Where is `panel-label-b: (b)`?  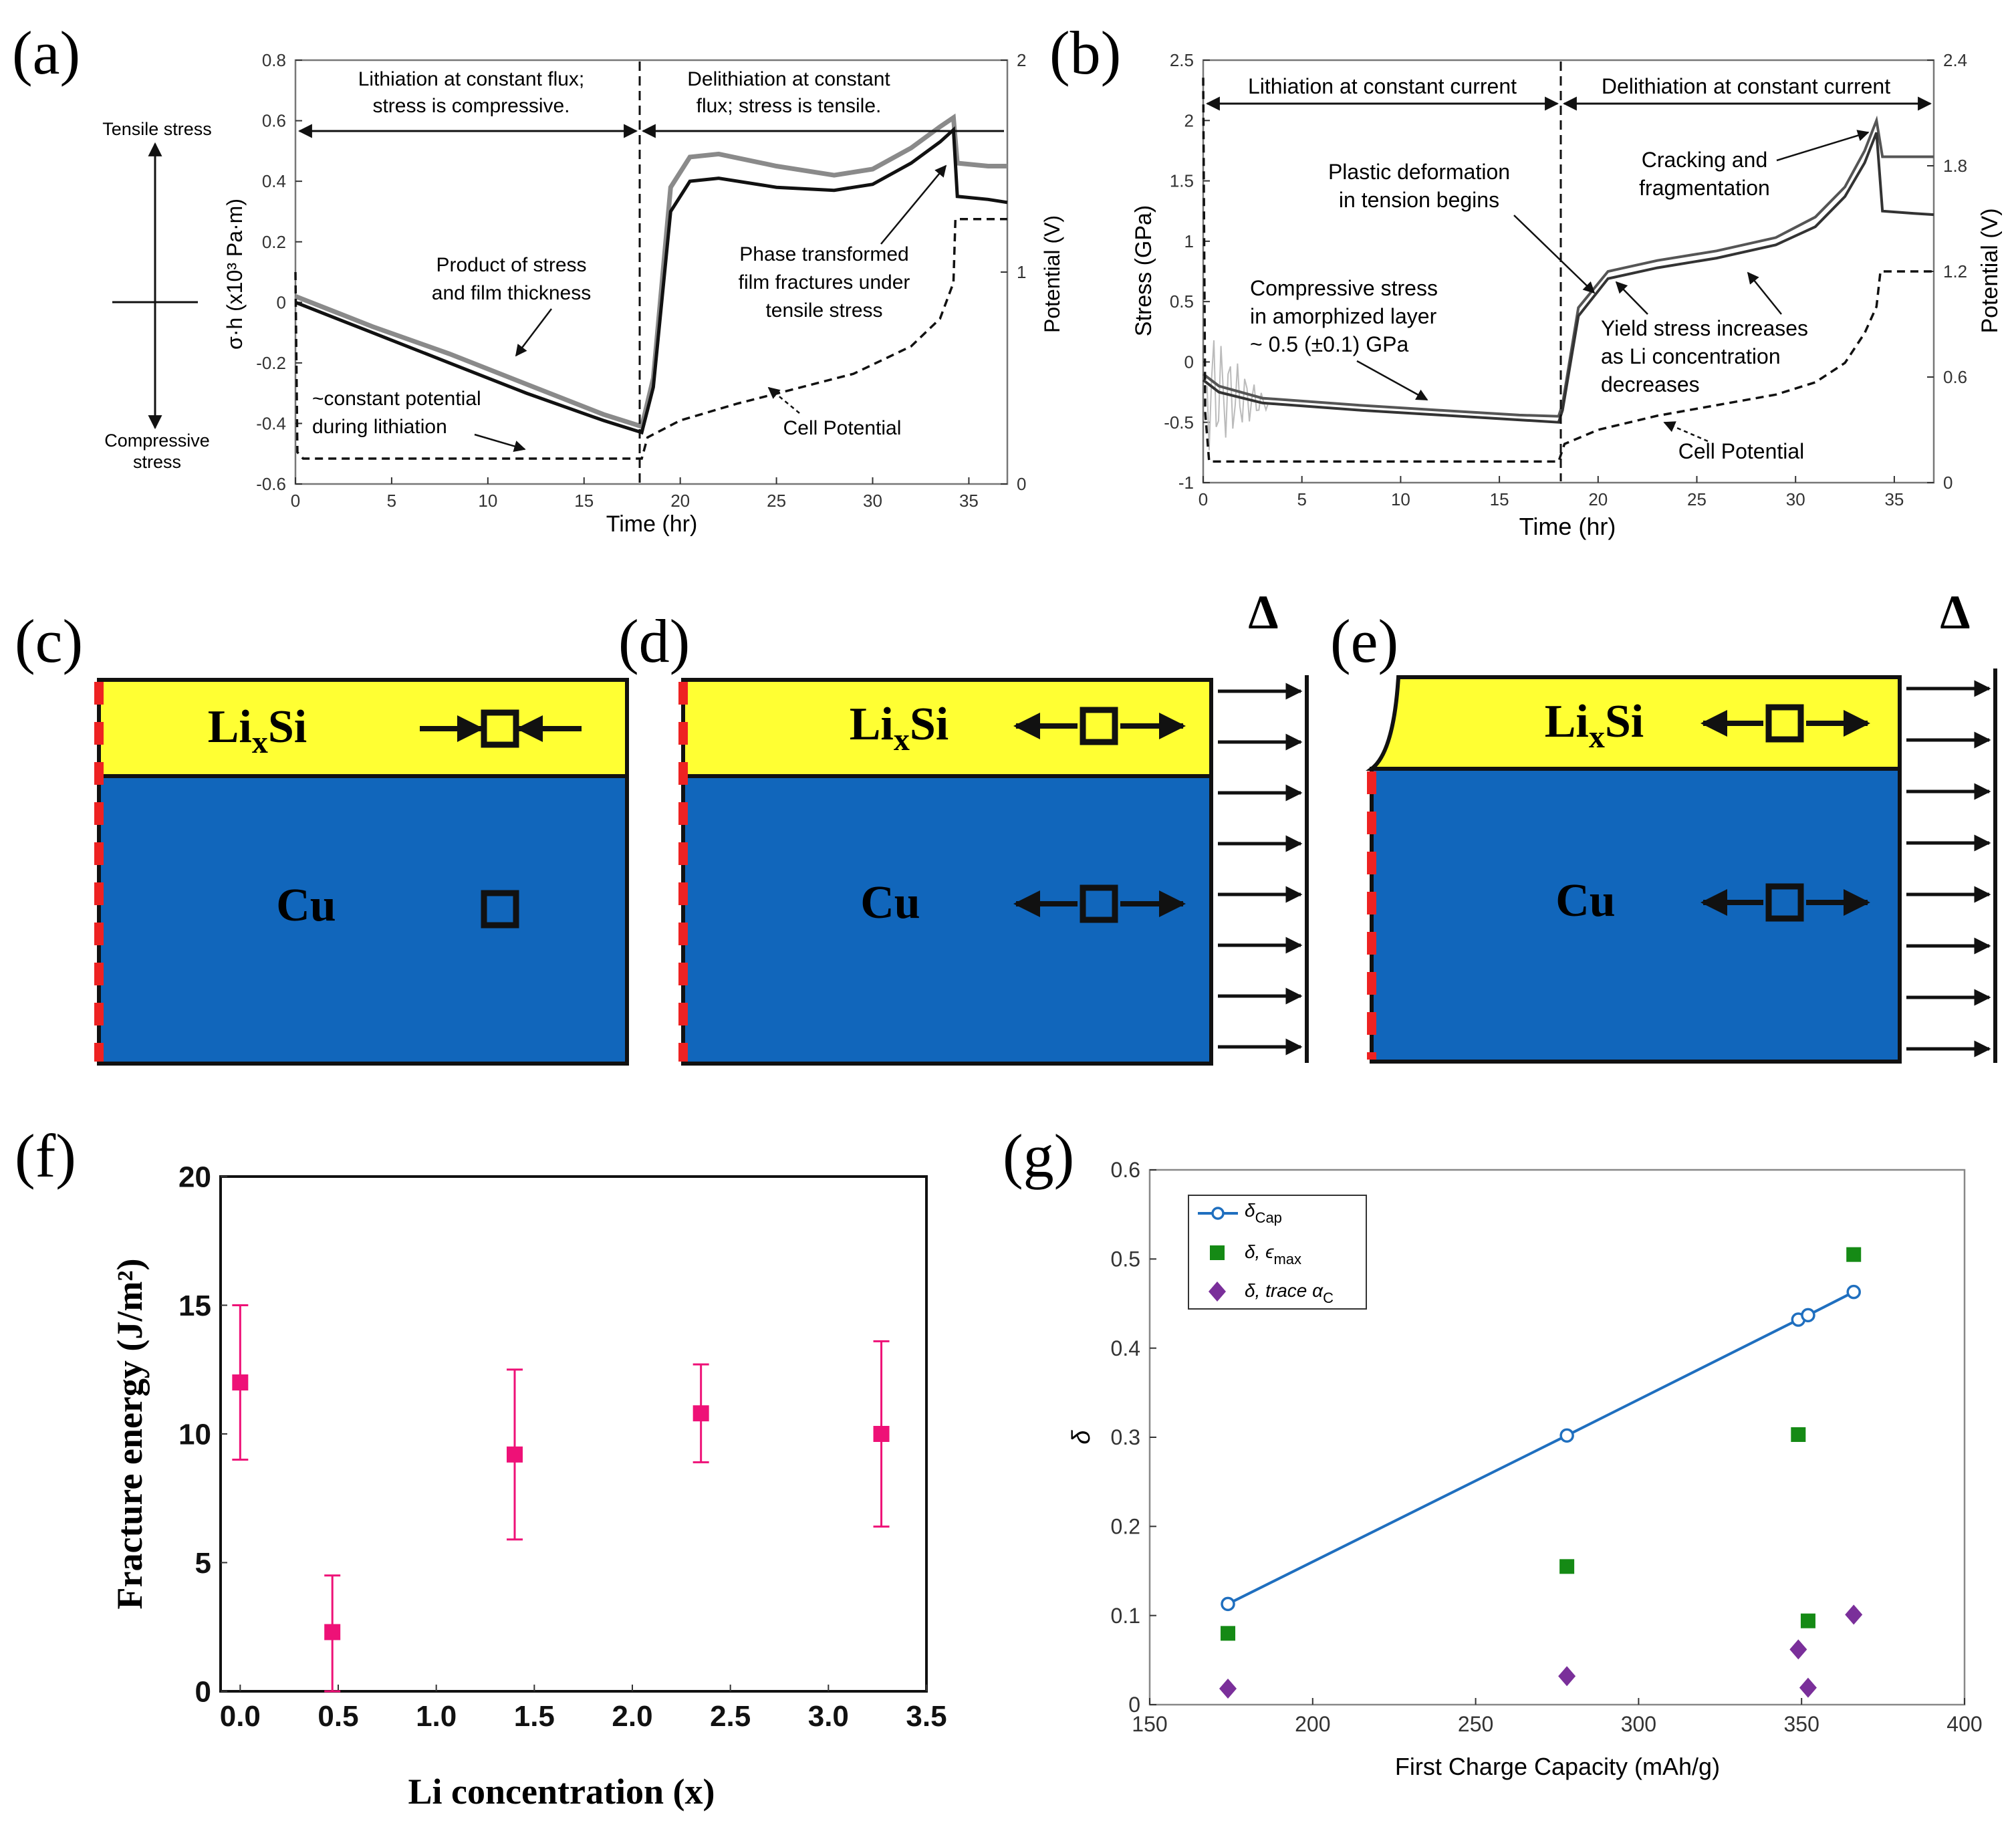 panel-label-b: (b) is located at coordinates (1085, 53).